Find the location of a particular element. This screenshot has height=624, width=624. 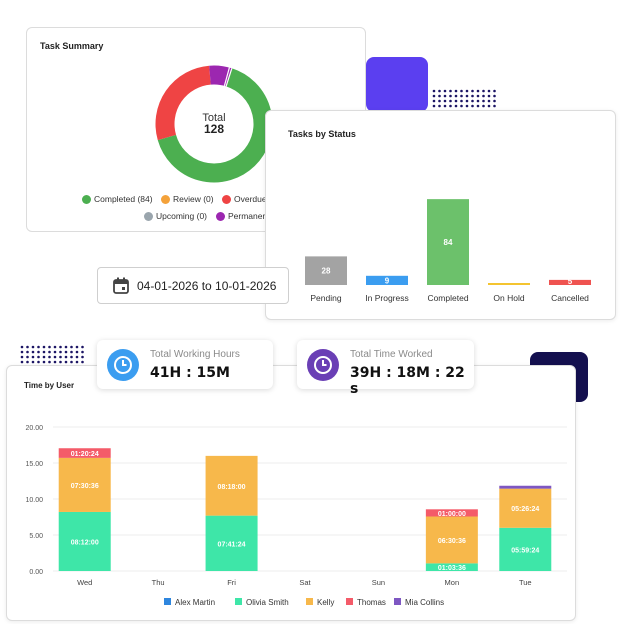

stack-segment-mia-collins is located at coordinates (525, 487).